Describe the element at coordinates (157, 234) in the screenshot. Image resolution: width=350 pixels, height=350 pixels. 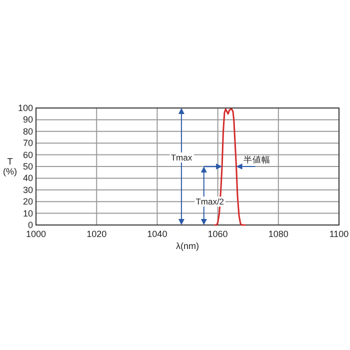
I see `x-tick-label: 1040` at that location.